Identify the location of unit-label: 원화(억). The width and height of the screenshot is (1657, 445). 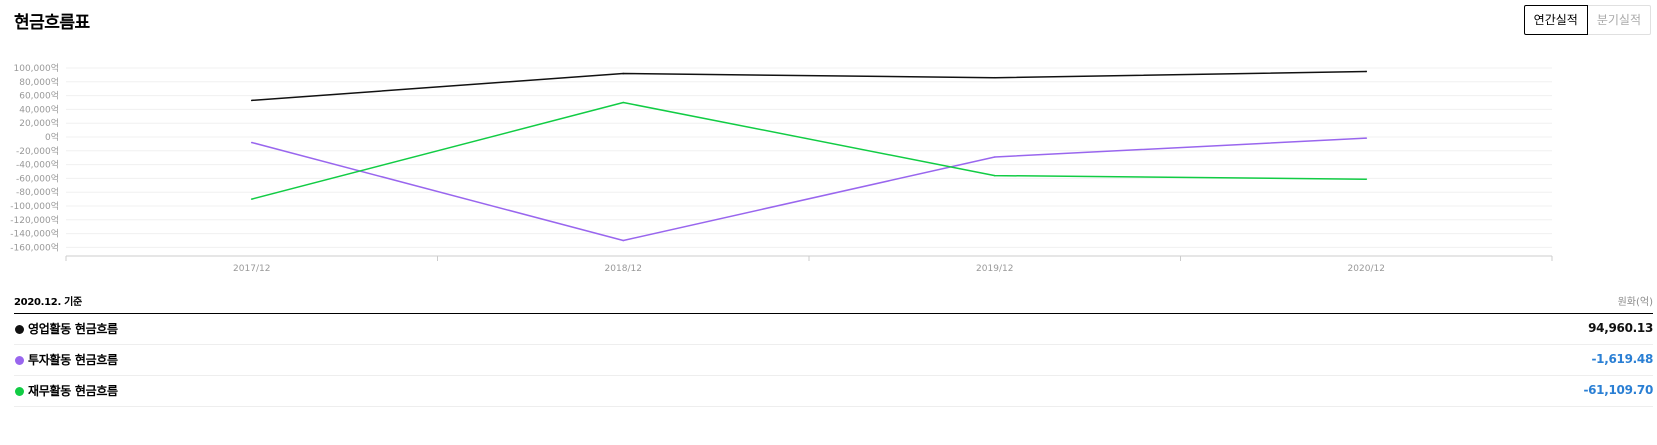
(1635, 302).